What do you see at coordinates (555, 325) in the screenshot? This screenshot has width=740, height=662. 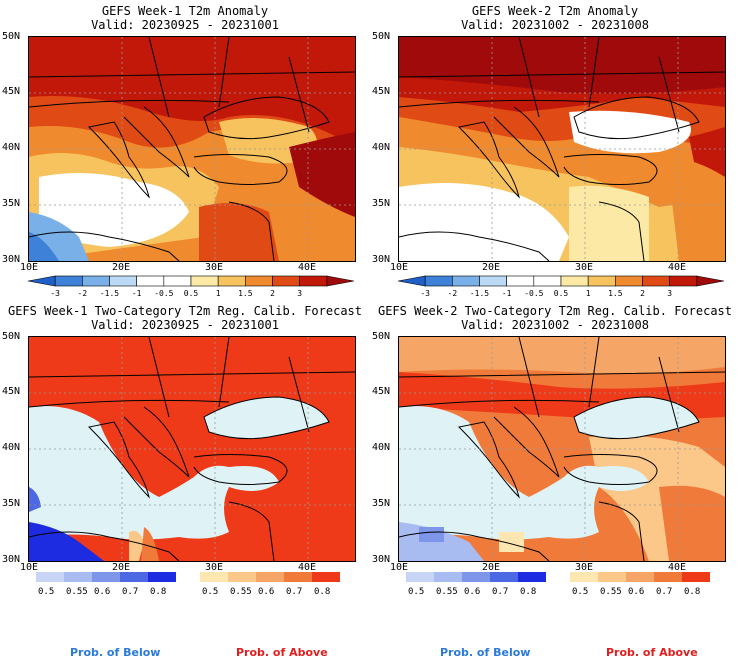 I see `panel-valid-dates: Valid: 20231002 - 20231008` at bounding box center [555, 325].